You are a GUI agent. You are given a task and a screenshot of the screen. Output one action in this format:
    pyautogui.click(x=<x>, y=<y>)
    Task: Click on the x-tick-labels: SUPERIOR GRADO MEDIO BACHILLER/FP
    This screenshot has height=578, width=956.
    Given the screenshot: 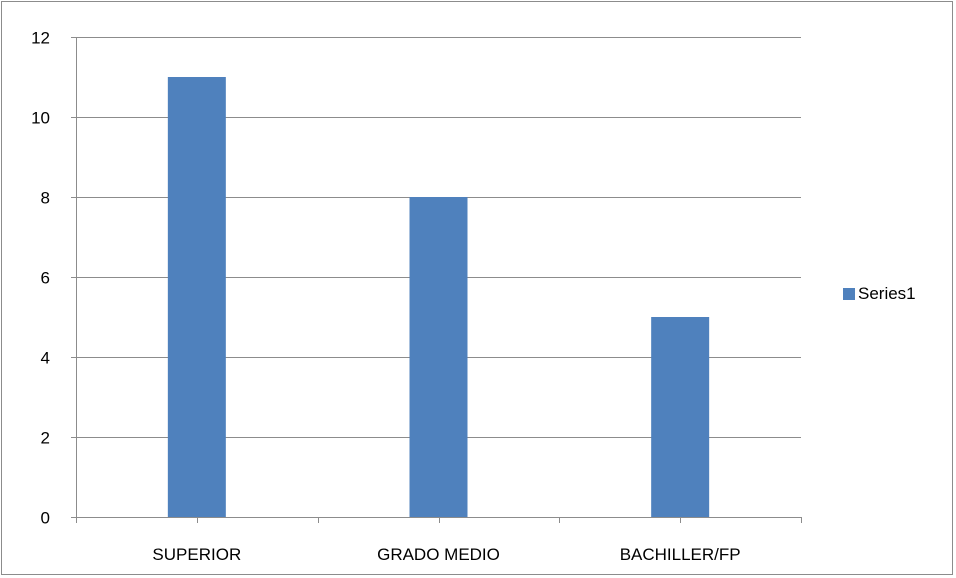 What is the action you would take?
    pyautogui.click(x=446, y=554)
    